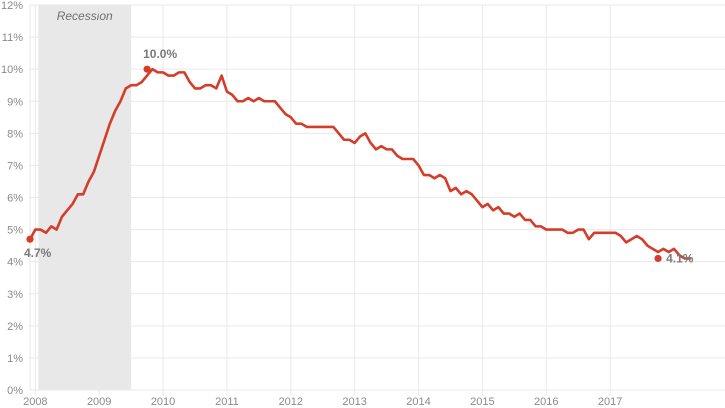 The height and width of the screenshot is (408, 725). What do you see at coordinates (99, 402) in the screenshot?
I see `x-tick-label: 2009` at bounding box center [99, 402].